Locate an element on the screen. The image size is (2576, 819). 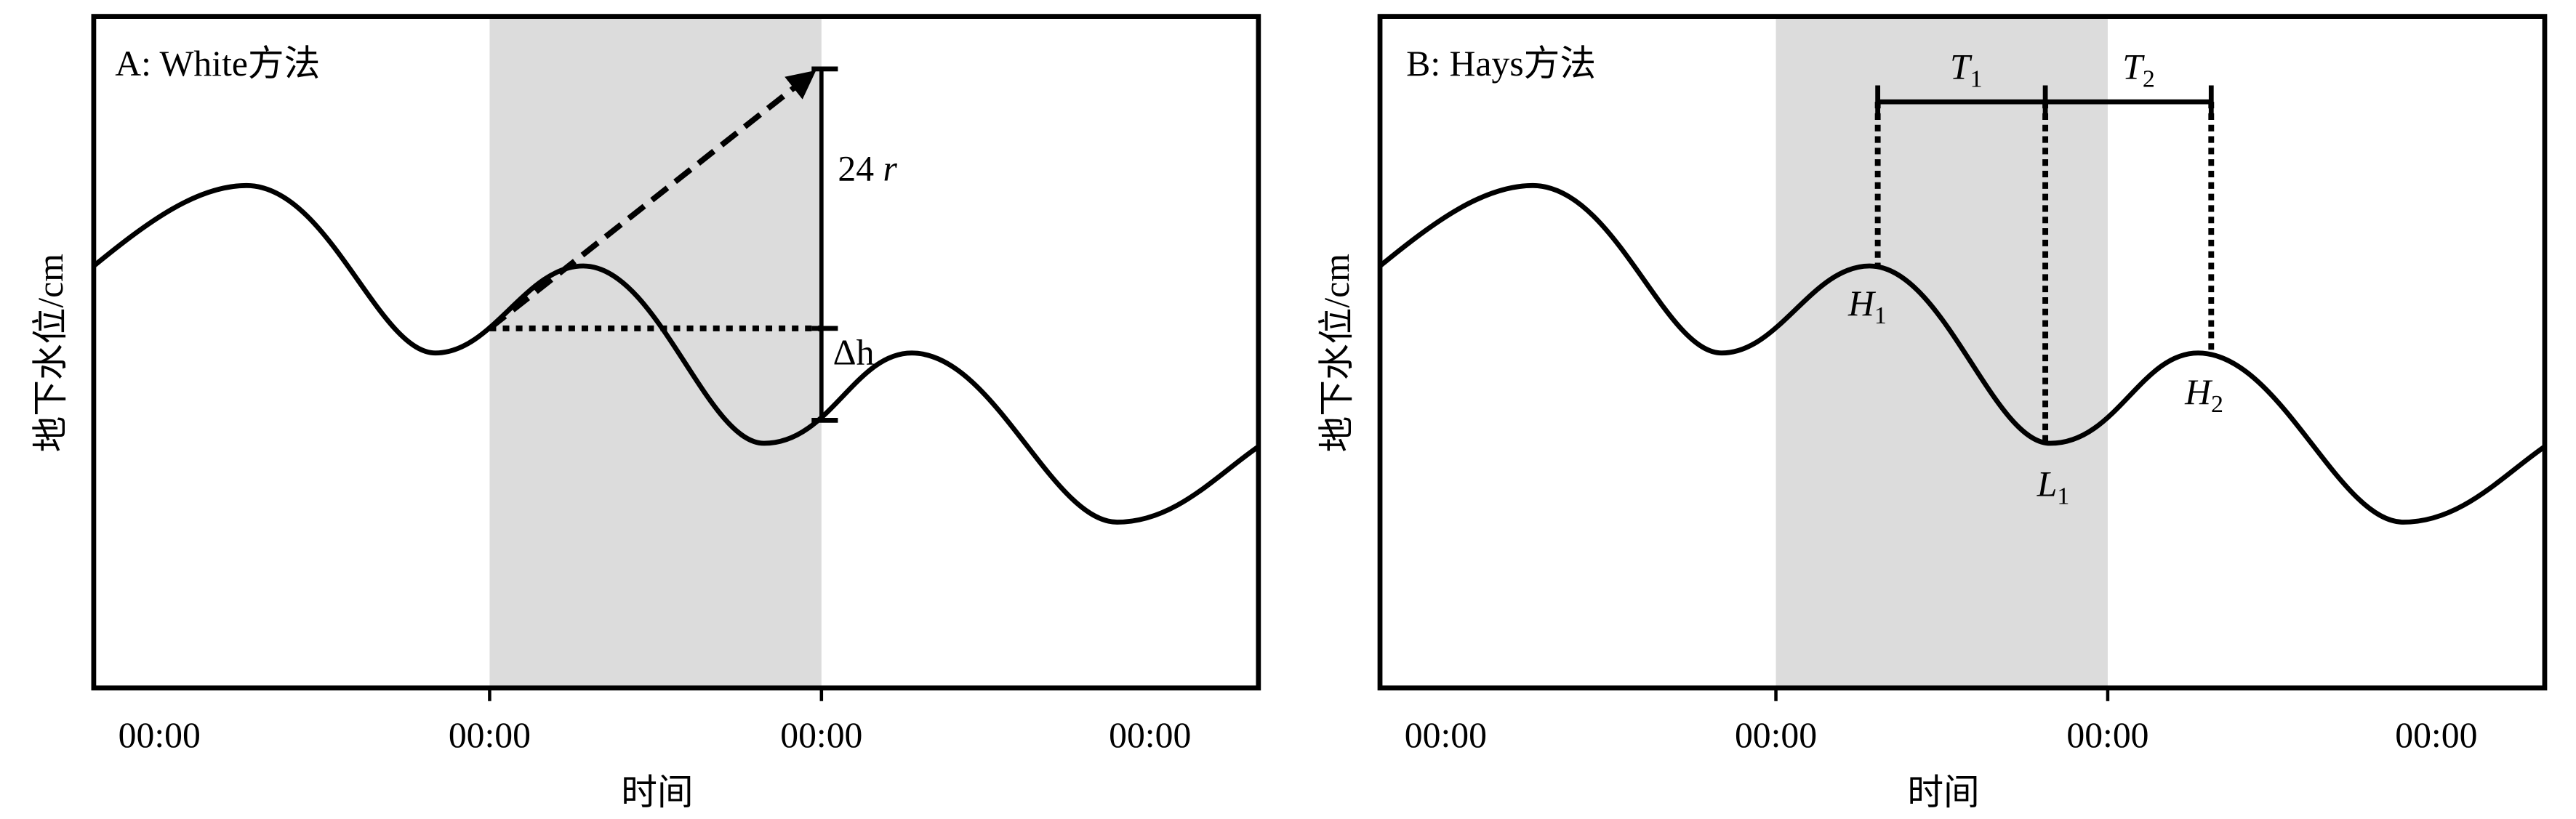
delta-label: Δh is located at coordinates (854, 353).